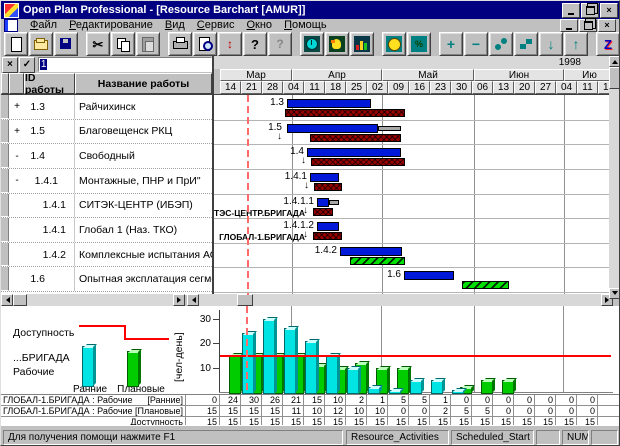 The image size is (620, 446). What do you see at coordinates (569, 25) in the screenshot?
I see `child-minimize-icon` at bounding box center [569, 25].